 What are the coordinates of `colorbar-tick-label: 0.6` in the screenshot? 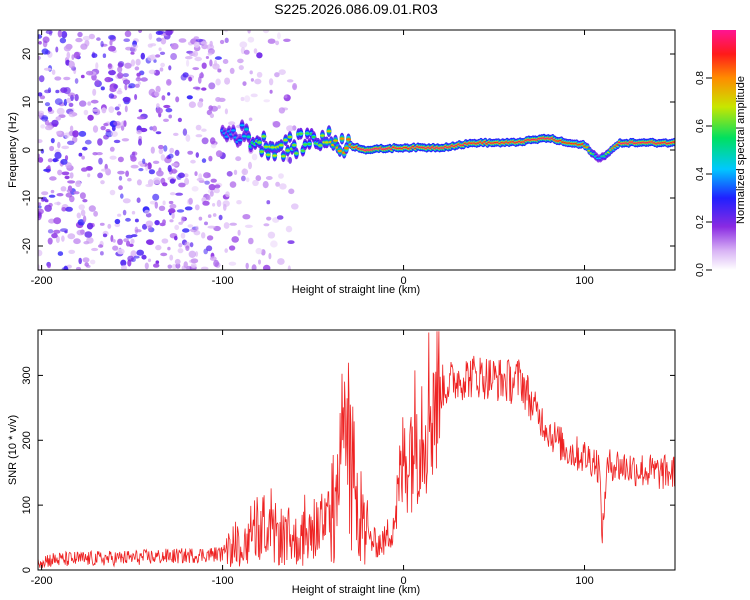 It's located at (700, 126).